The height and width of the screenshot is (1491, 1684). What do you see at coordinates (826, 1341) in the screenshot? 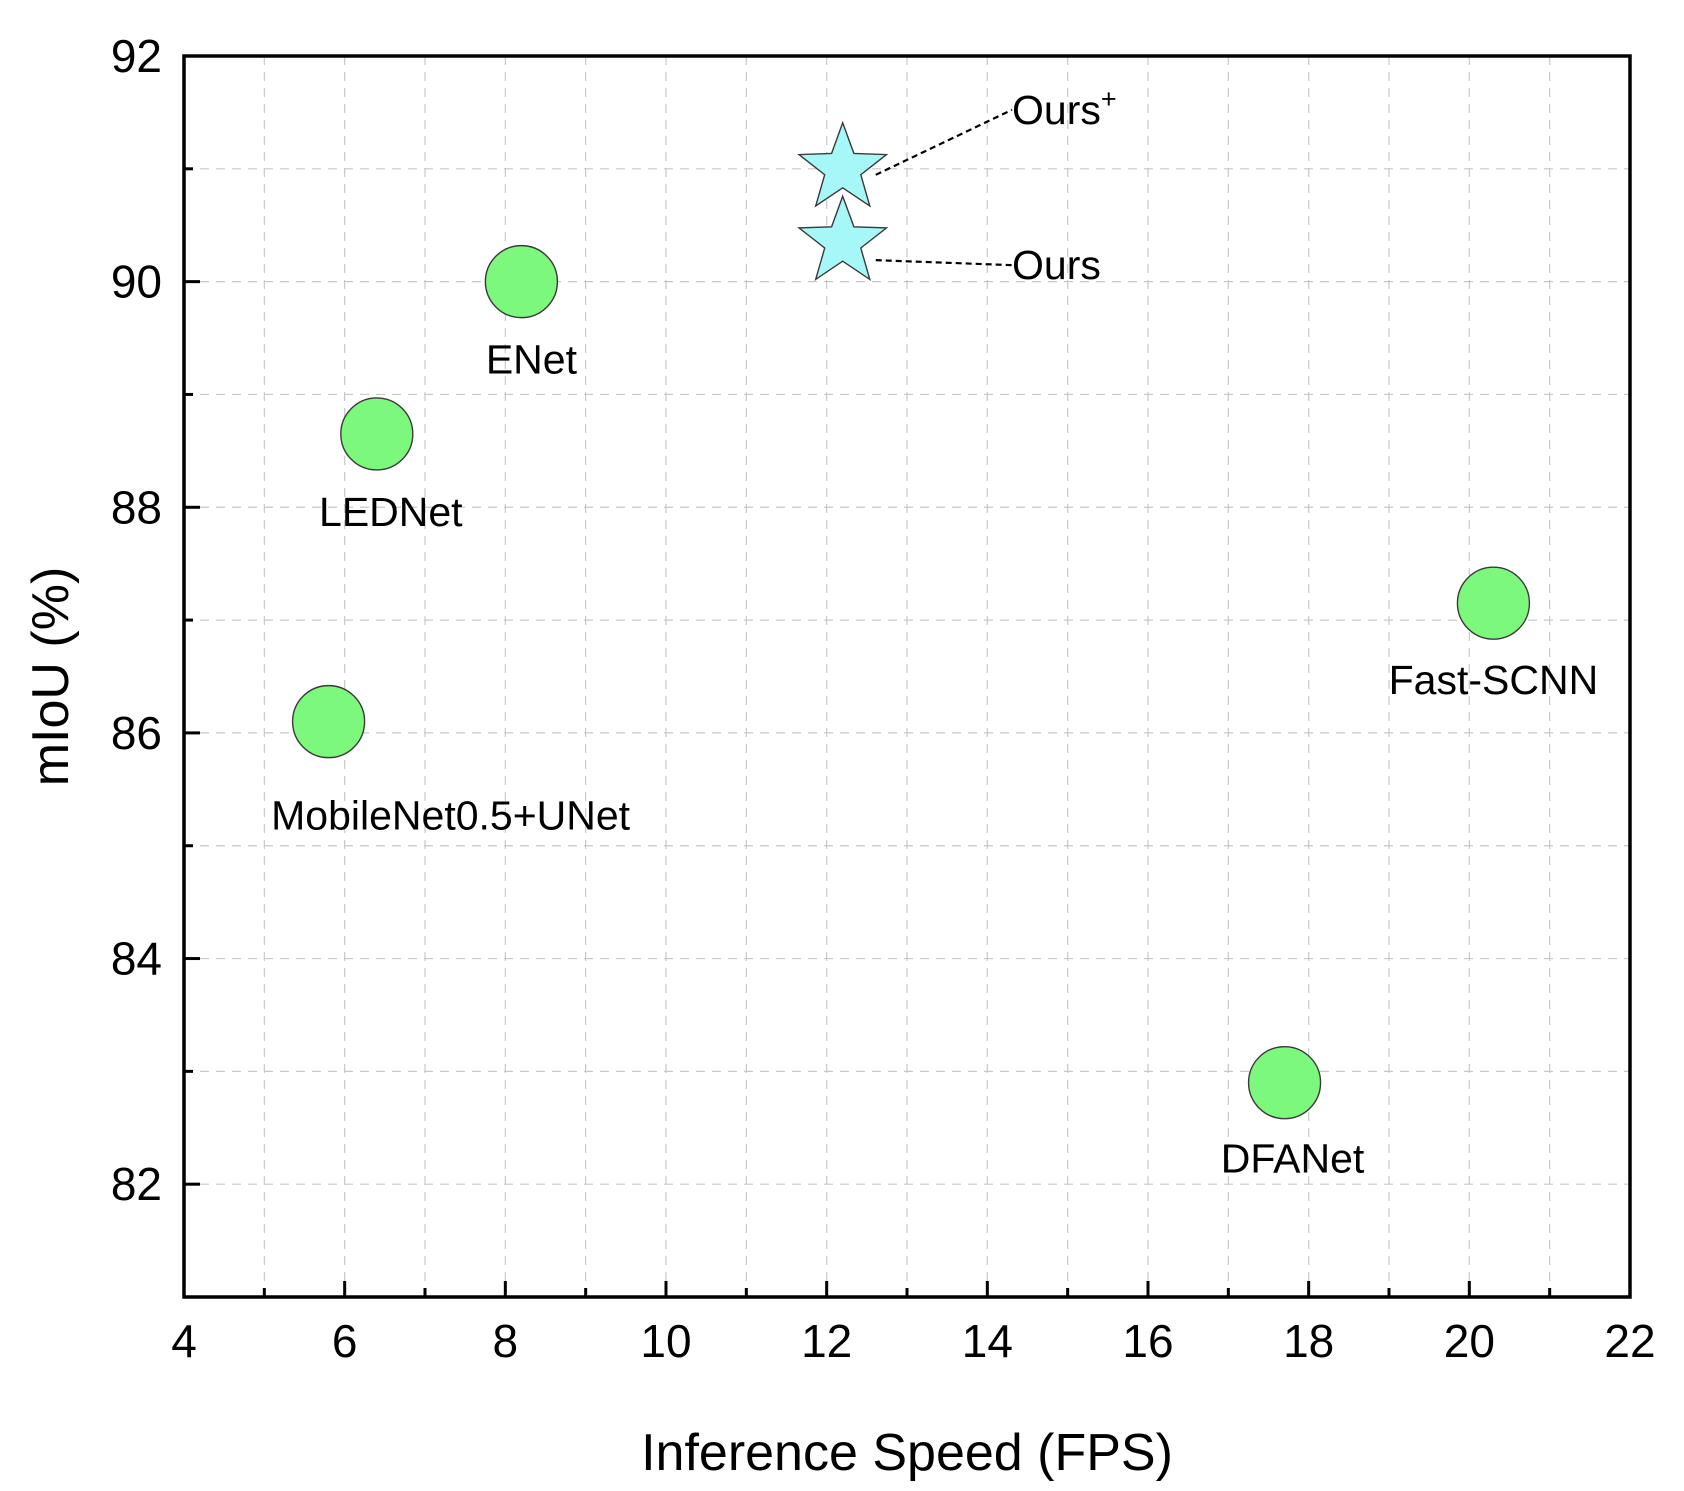
I see `x-tick-label: 12` at bounding box center [826, 1341].